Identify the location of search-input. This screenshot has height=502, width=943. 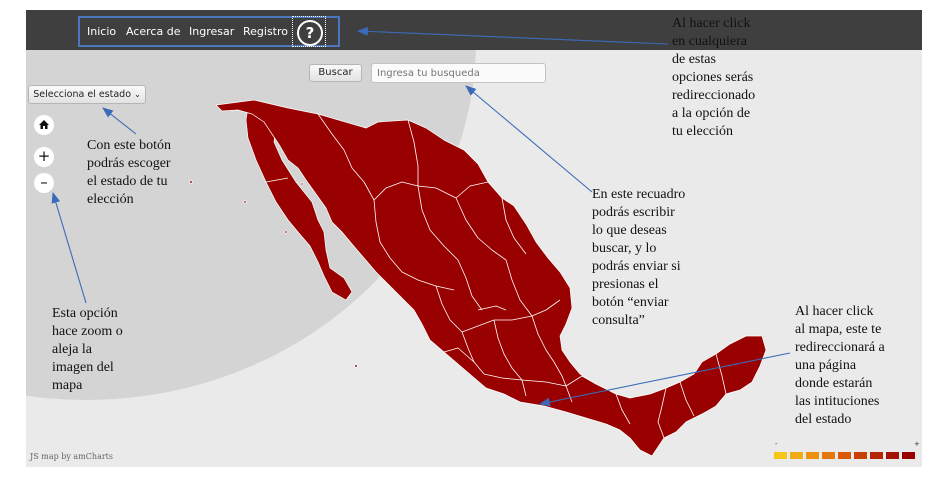
(458, 73).